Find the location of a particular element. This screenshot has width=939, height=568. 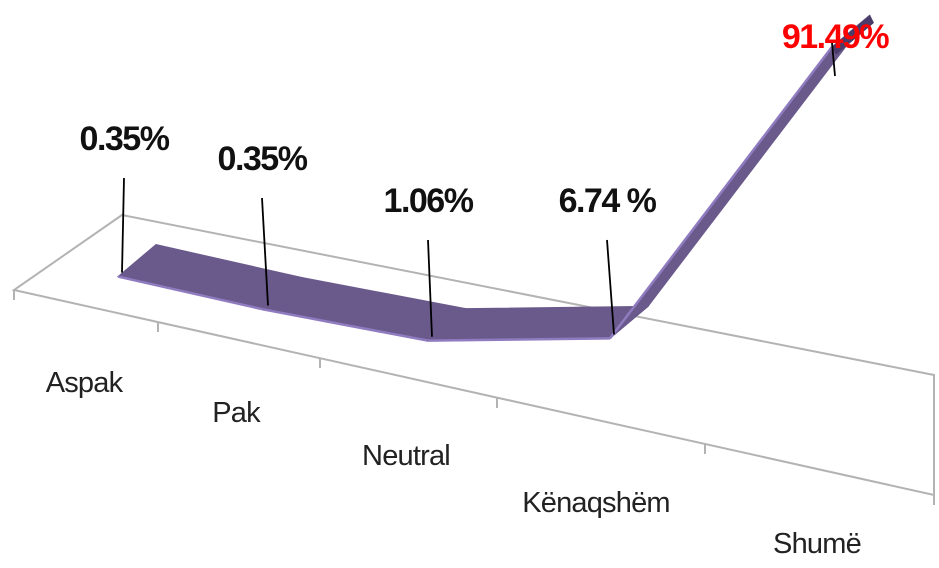

category-label: Pak is located at coordinates (236, 413).